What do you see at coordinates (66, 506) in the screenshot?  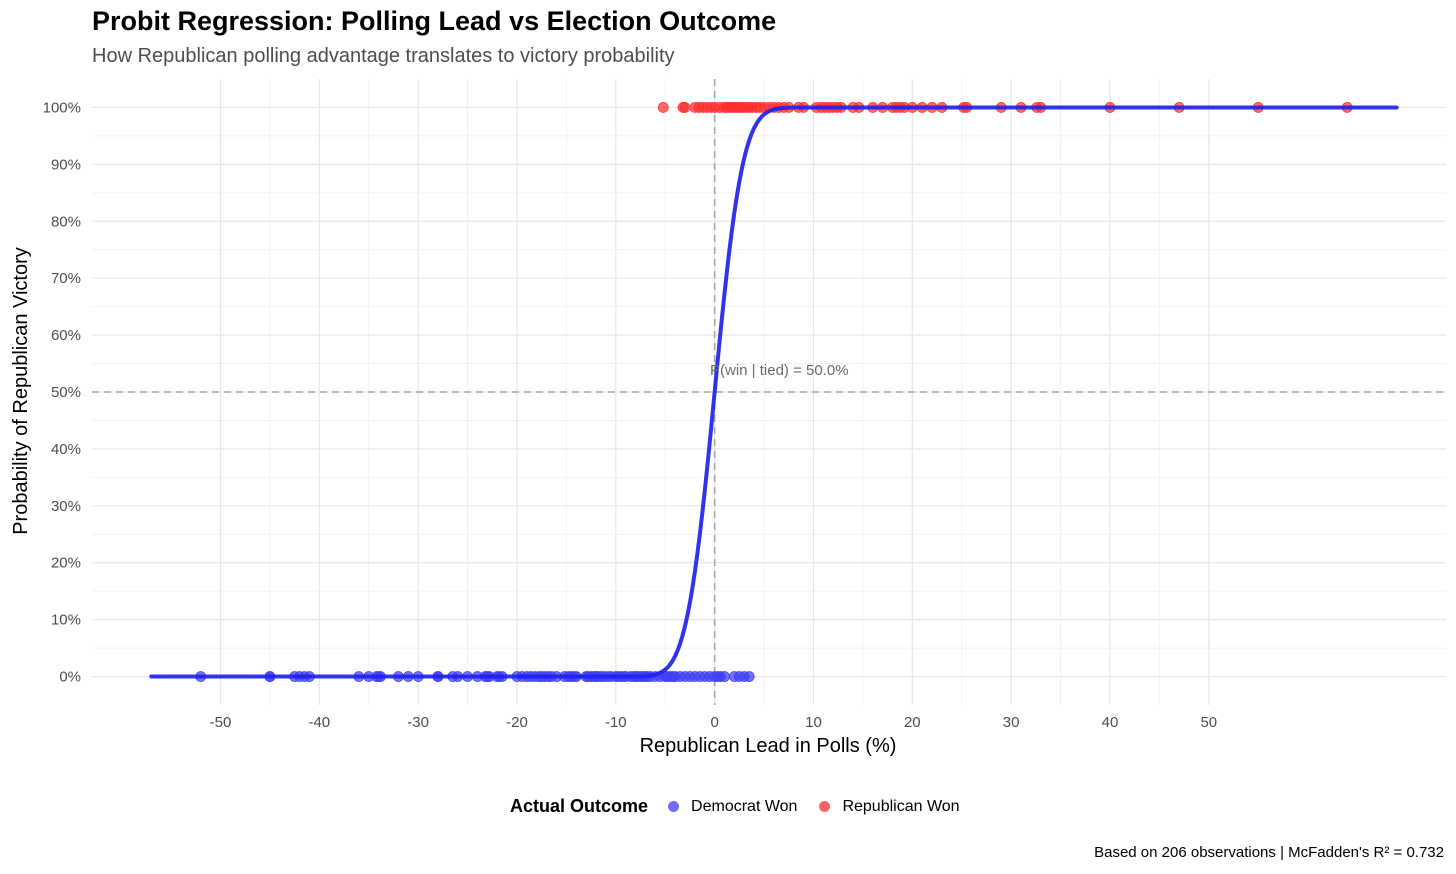 I see `y-tick-label: 30%` at bounding box center [66, 506].